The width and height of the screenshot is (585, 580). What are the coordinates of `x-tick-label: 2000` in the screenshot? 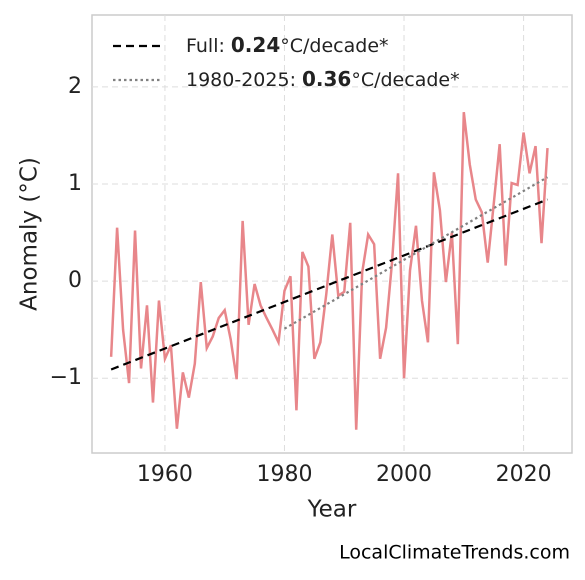 It's located at (404, 474).